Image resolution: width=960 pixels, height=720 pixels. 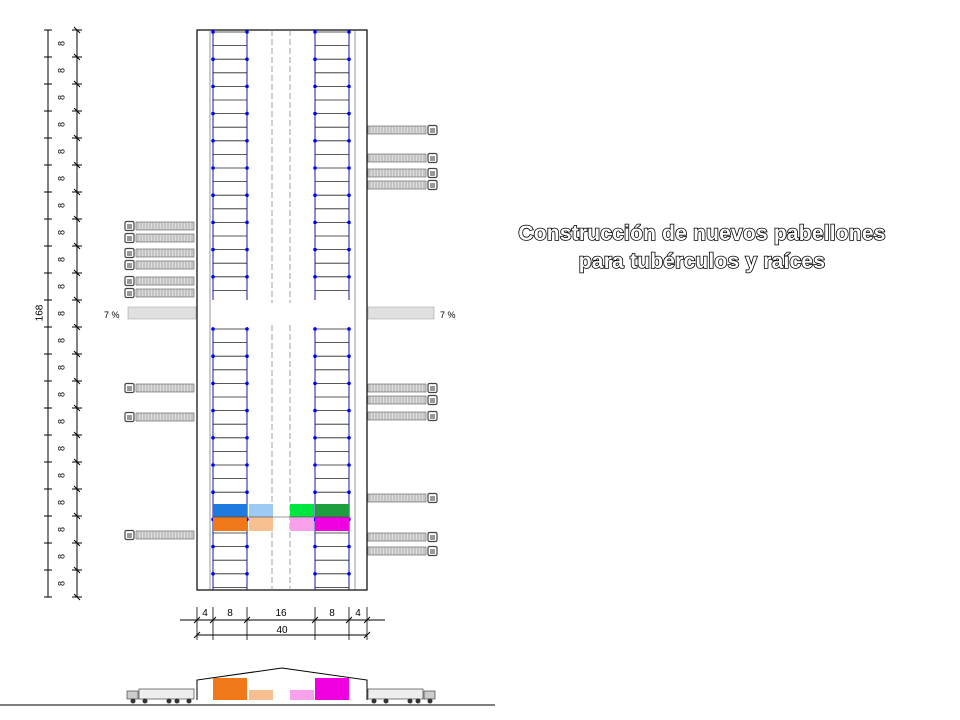 What do you see at coordinates (332, 510) in the screenshot?
I see `bay-dark-green` at bounding box center [332, 510].